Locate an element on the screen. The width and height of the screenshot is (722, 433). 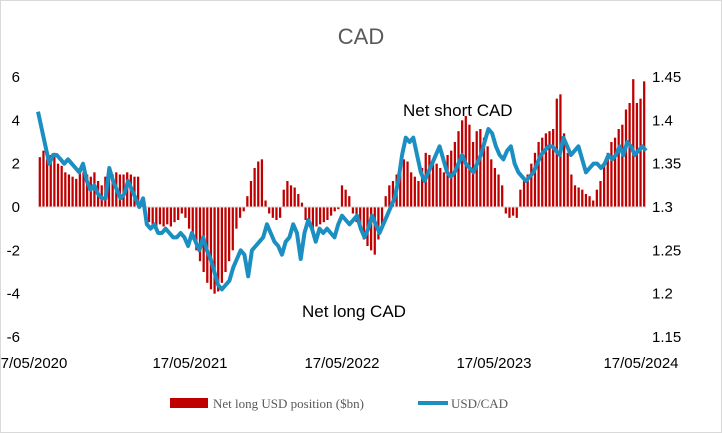
legend-swatch-bars is located at coordinates (189, 403).